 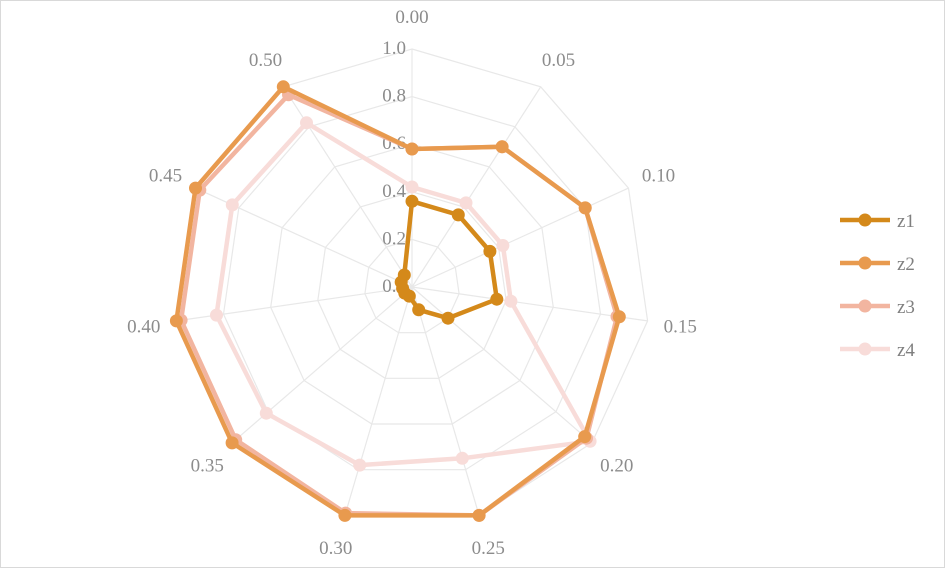 I want to click on category-label: 0.10, so click(x=658, y=175).